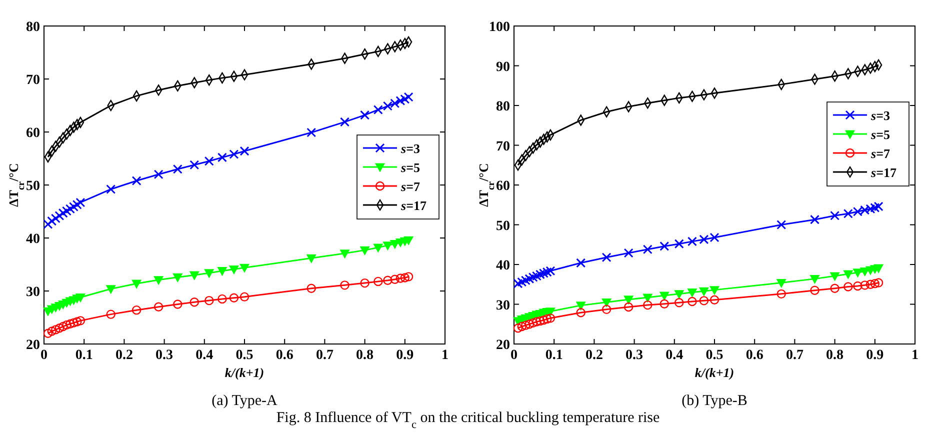 The image size is (929, 438). What do you see at coordinates (715, 401) in the screenshot?
I see `text: (b) Type-B` at bounding box center [715, 401].